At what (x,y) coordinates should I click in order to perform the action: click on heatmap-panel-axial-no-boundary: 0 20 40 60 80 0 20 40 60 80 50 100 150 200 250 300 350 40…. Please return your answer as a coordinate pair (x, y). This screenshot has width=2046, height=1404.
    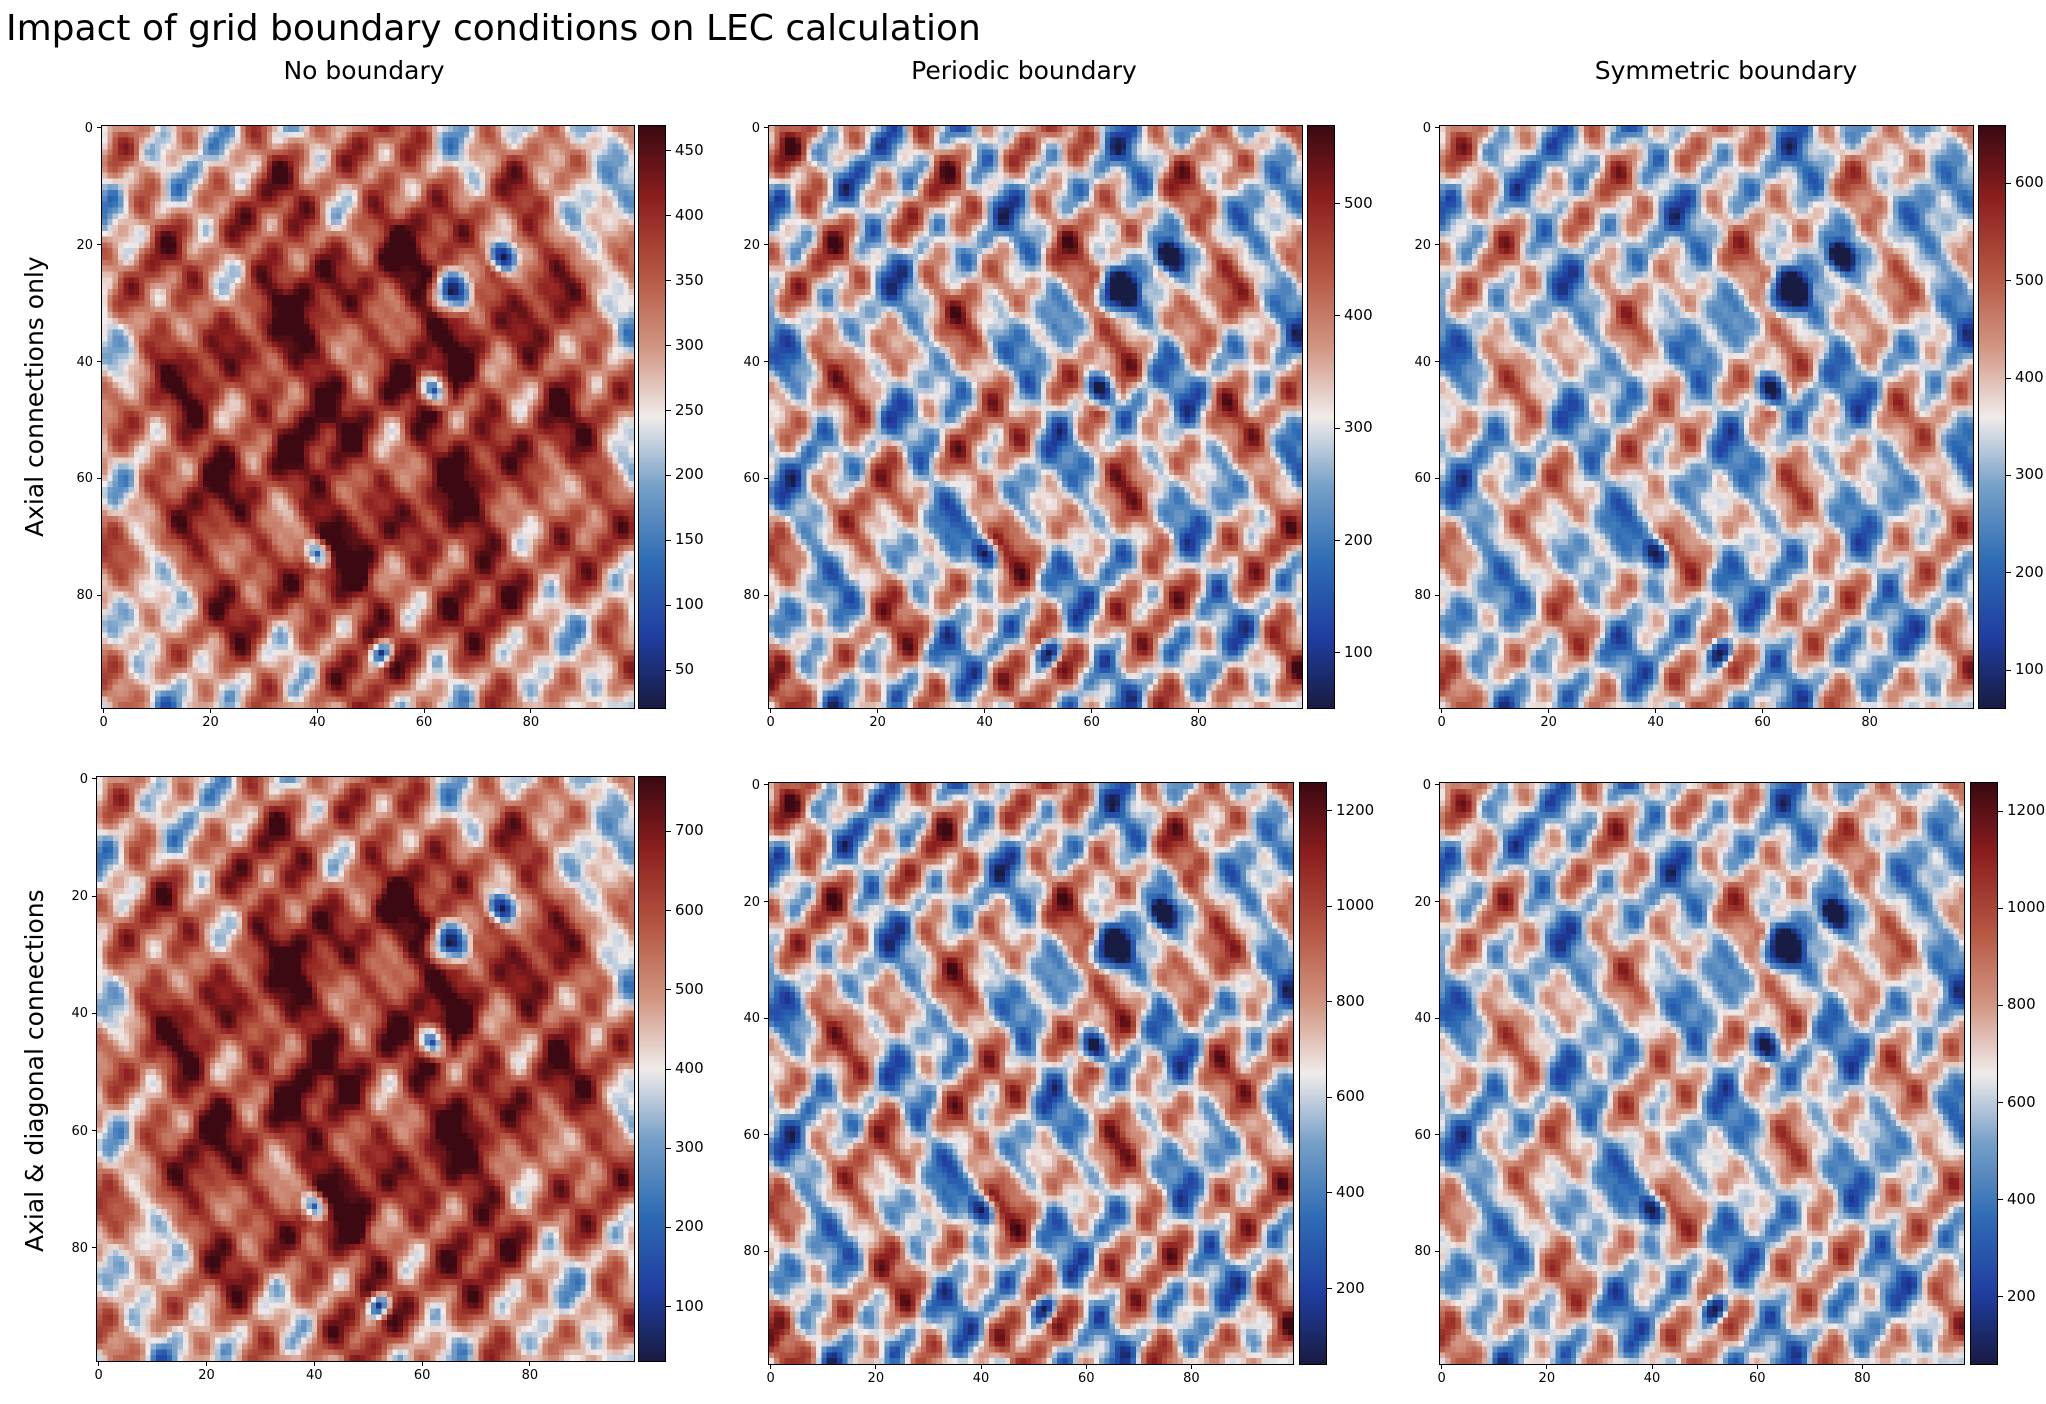
    Looking at the image, I should click on (406, 430).